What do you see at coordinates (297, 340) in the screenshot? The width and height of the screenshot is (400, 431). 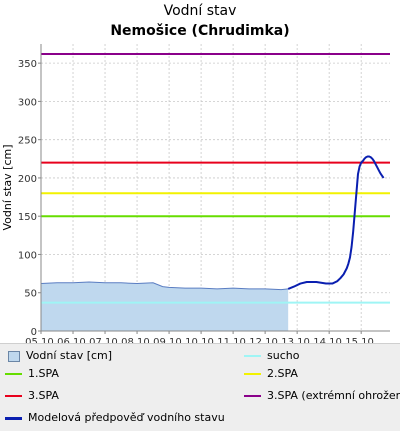 I see `x-tick-label: 13.10.` at bounding box center [297, 340].